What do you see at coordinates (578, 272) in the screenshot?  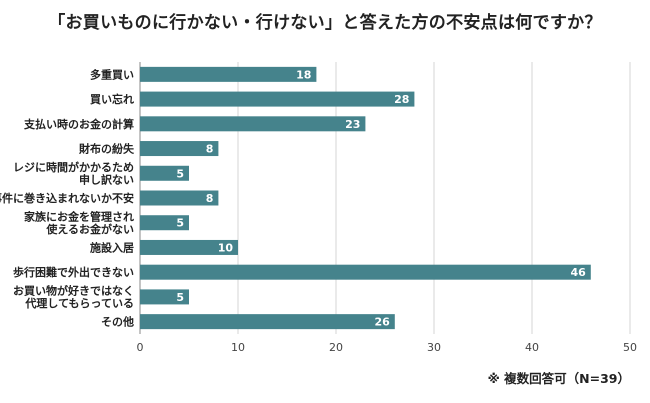 I see `bar-value-label: 46` at bounding box center [578, 272].